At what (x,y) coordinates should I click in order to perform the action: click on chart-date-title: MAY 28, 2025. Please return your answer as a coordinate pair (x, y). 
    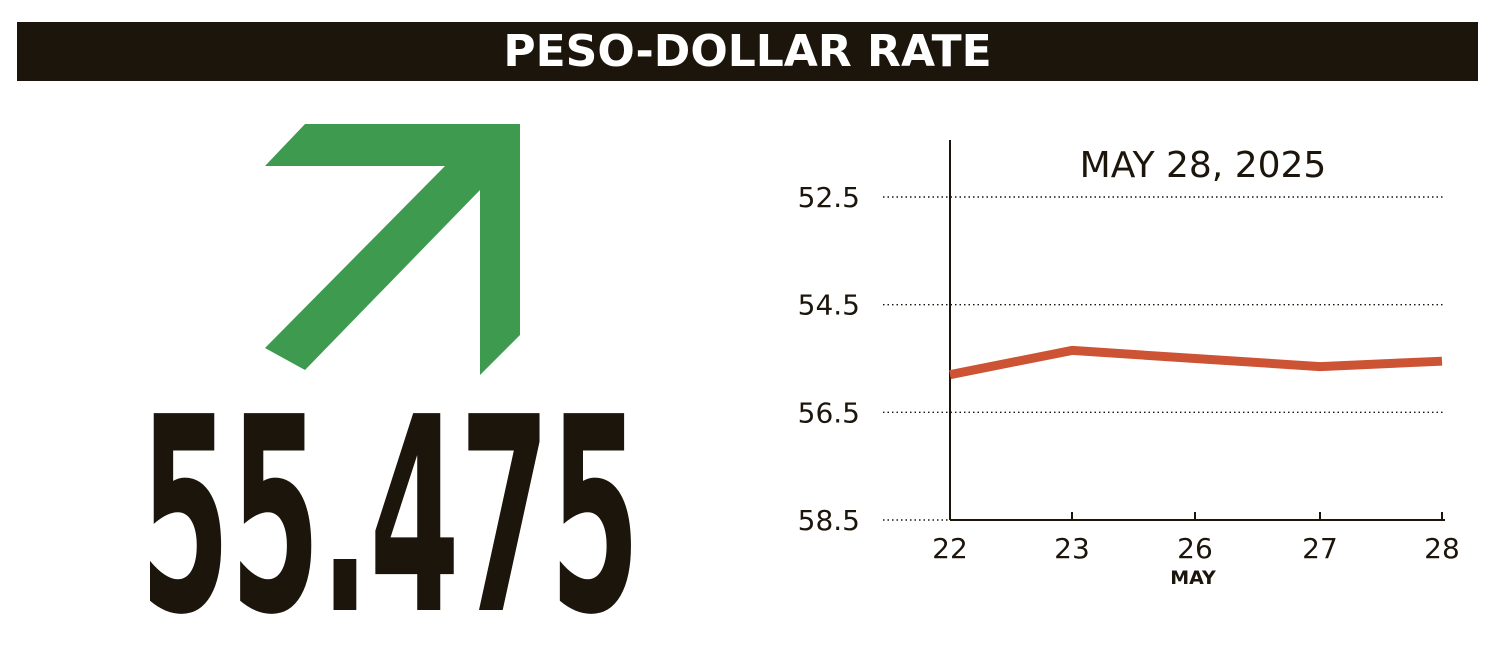
    Looking at the image, I should click on (1203, 165).